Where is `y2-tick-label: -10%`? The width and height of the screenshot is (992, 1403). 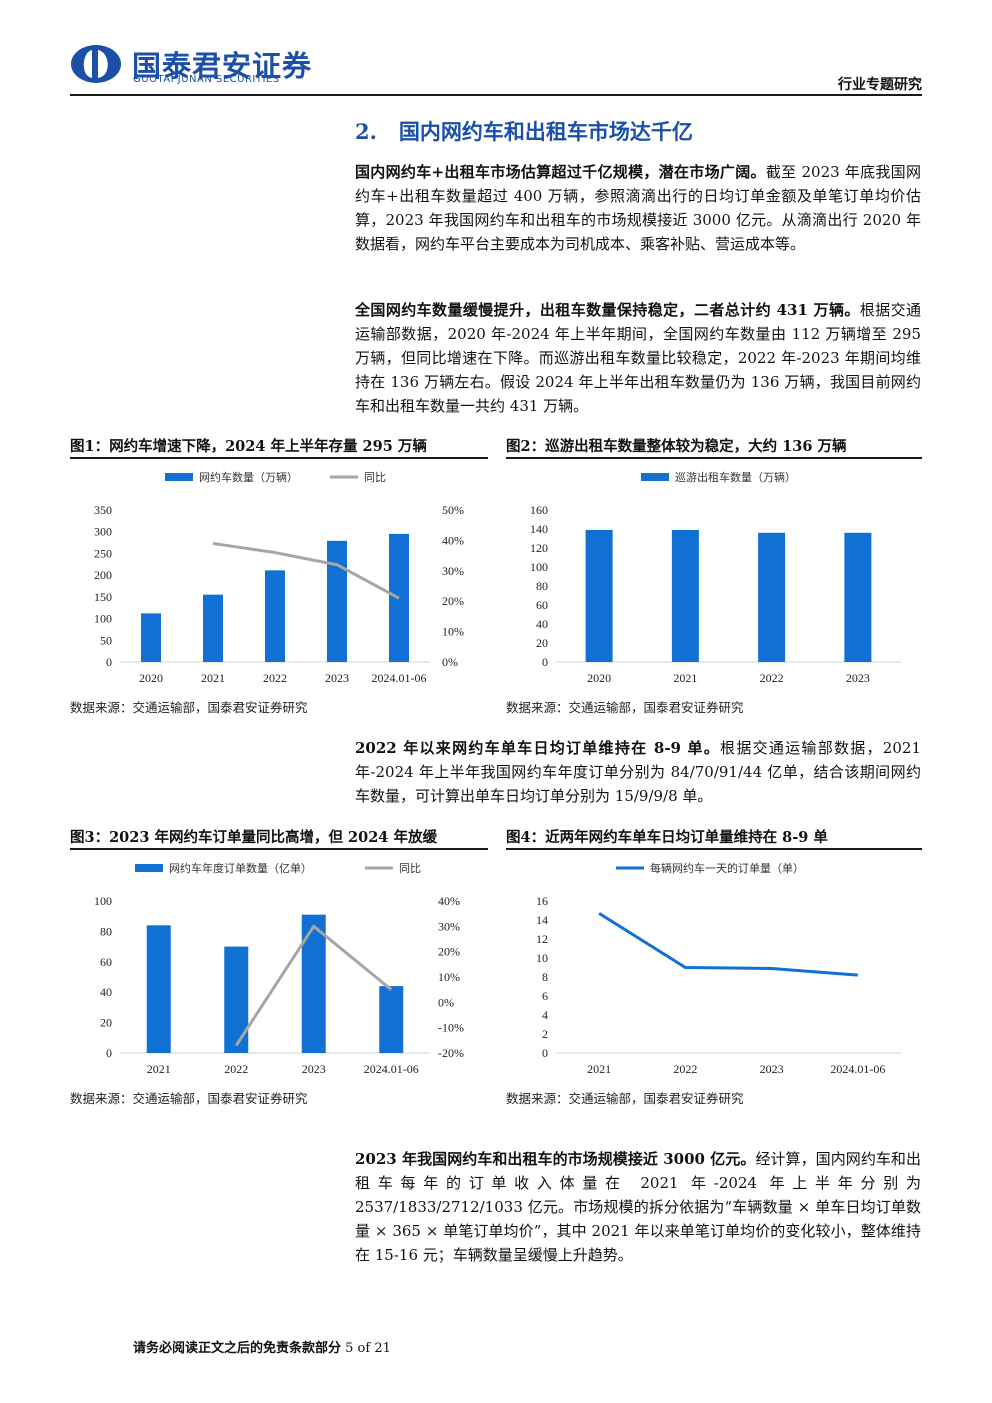 y2-tick-label: -10% is located at coordinates (451, 1028).